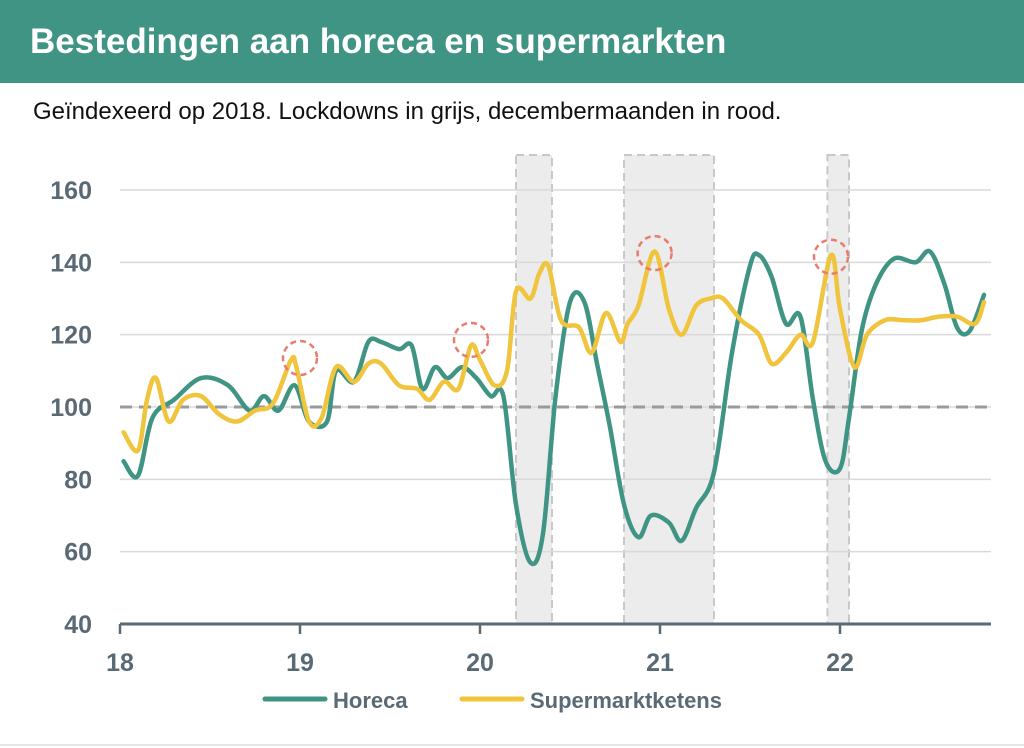  I want to click on legend-supermarktketens-label: Supermarktketens, so click(626, 700).